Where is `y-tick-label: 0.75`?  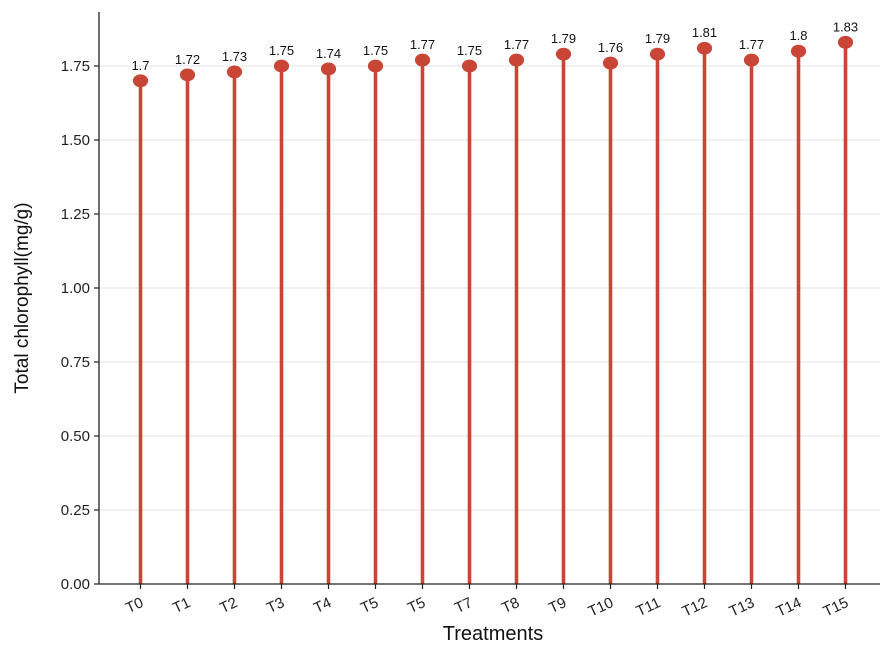 y-tick-label: 0.75 is located at coordinates (75, 362).